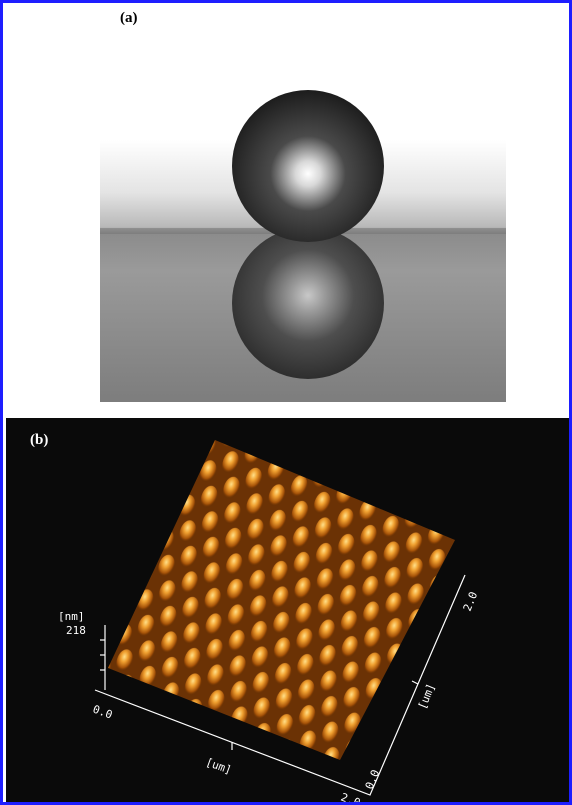 Image resolution: width=572 pixels, height=805 pixels. I want to click on z-axis-unit: [nm], so click(71, 616).